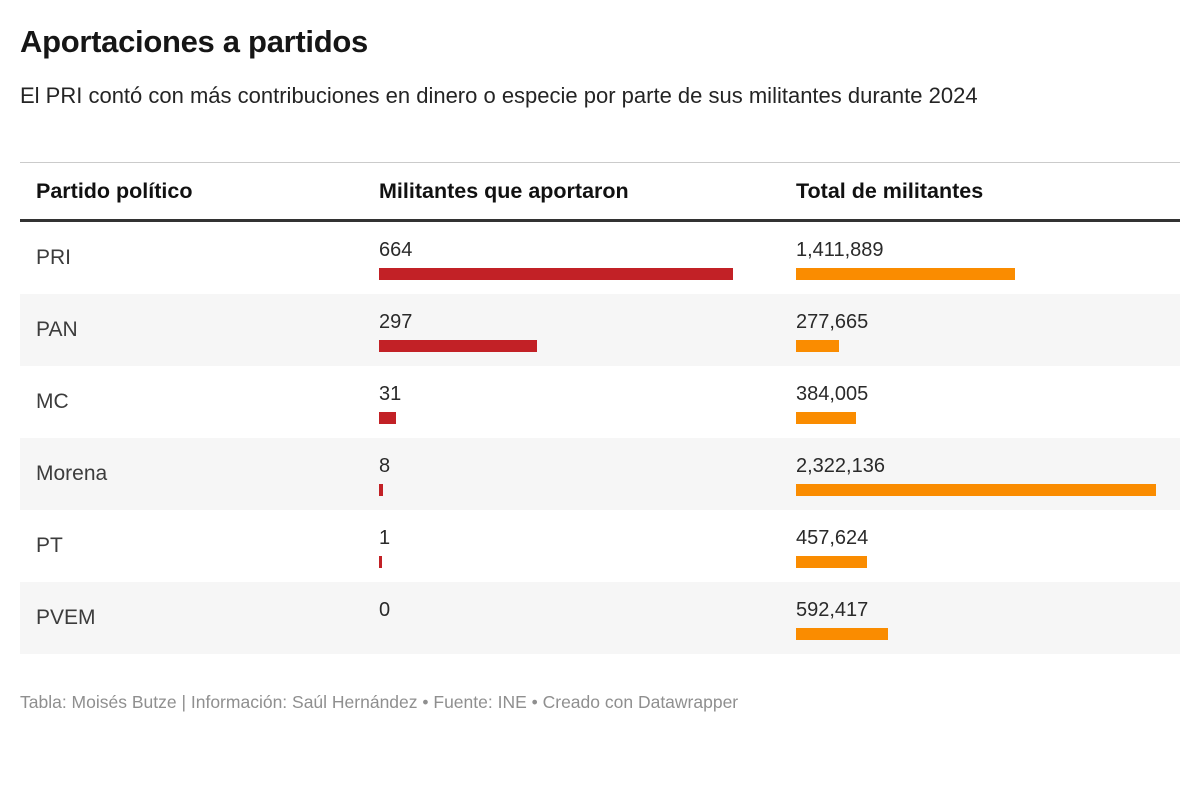 The width and height of the screenshot is (1200, 796). What do you see at coordinates (385, 538) in the screenshot?
I see `aportaron-value: 1` at bounding box center [385, 538].